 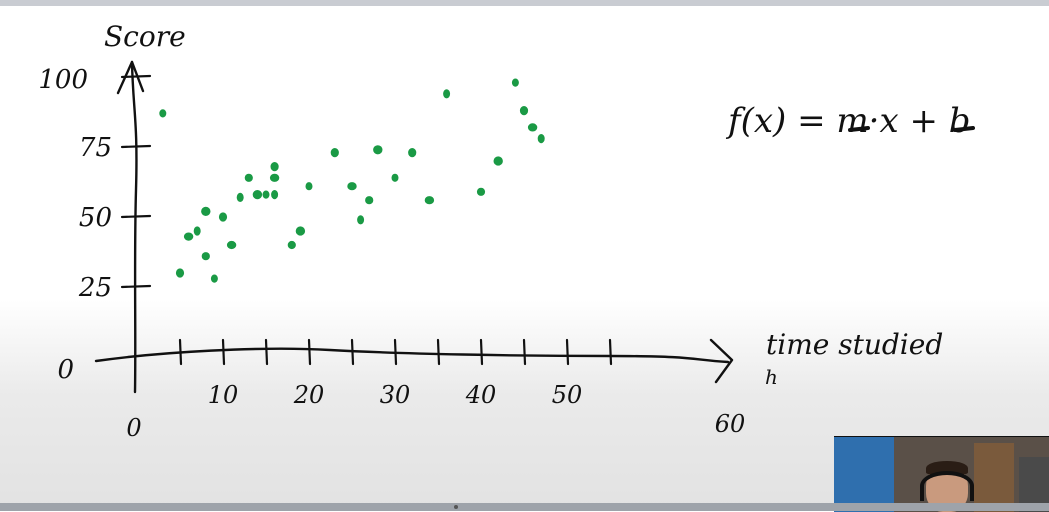 I want to click on y-axis-line, so click(x=134, y=227).